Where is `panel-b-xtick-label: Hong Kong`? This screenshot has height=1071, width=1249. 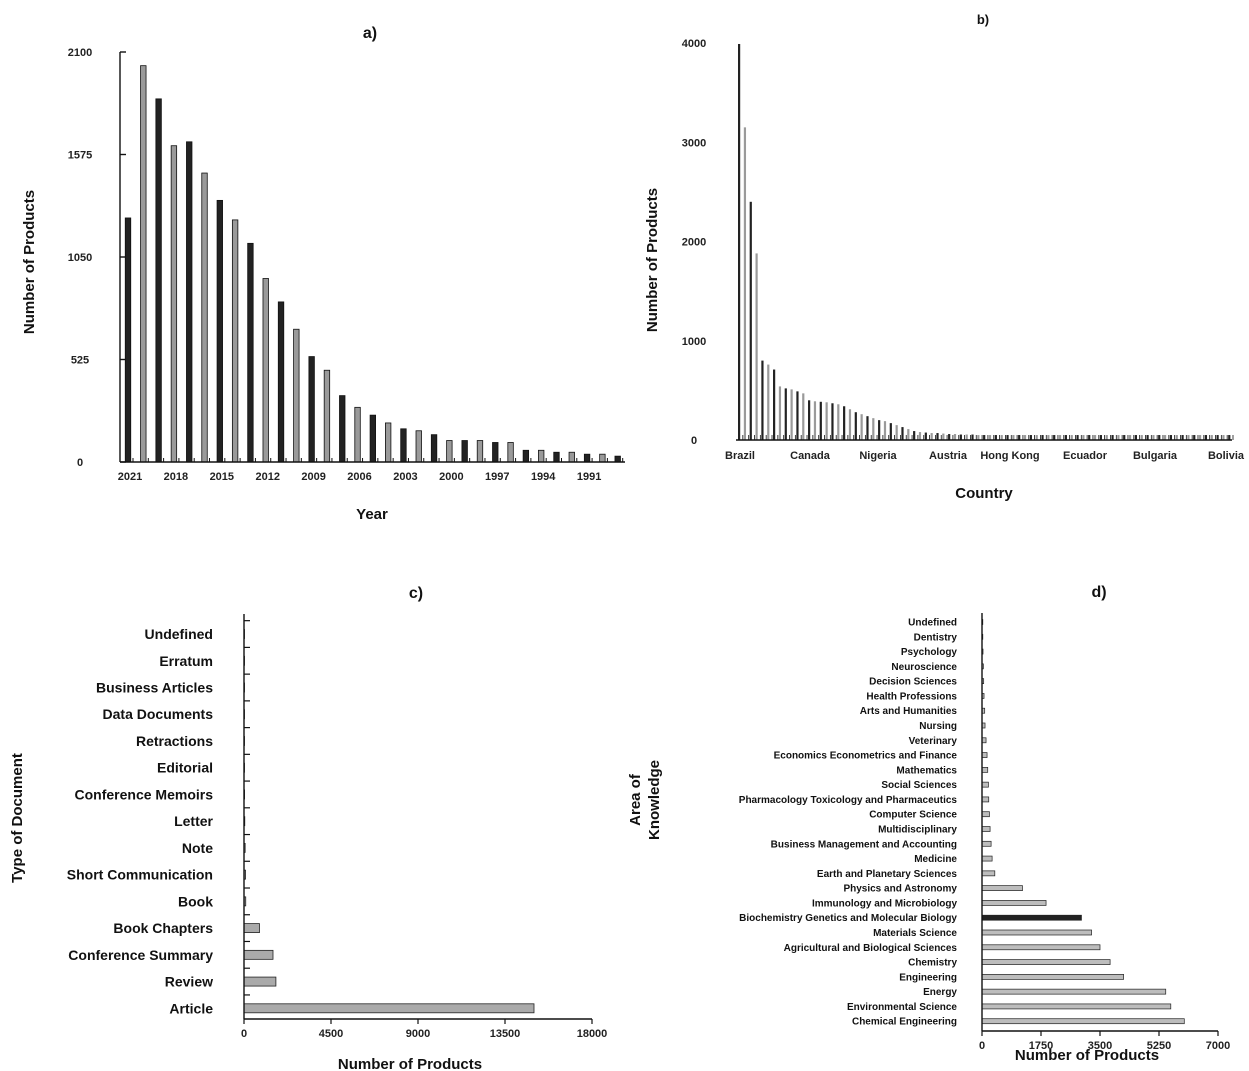
panel-b-xtick-label: Hong Kong is located at coordinates (1009, 456).